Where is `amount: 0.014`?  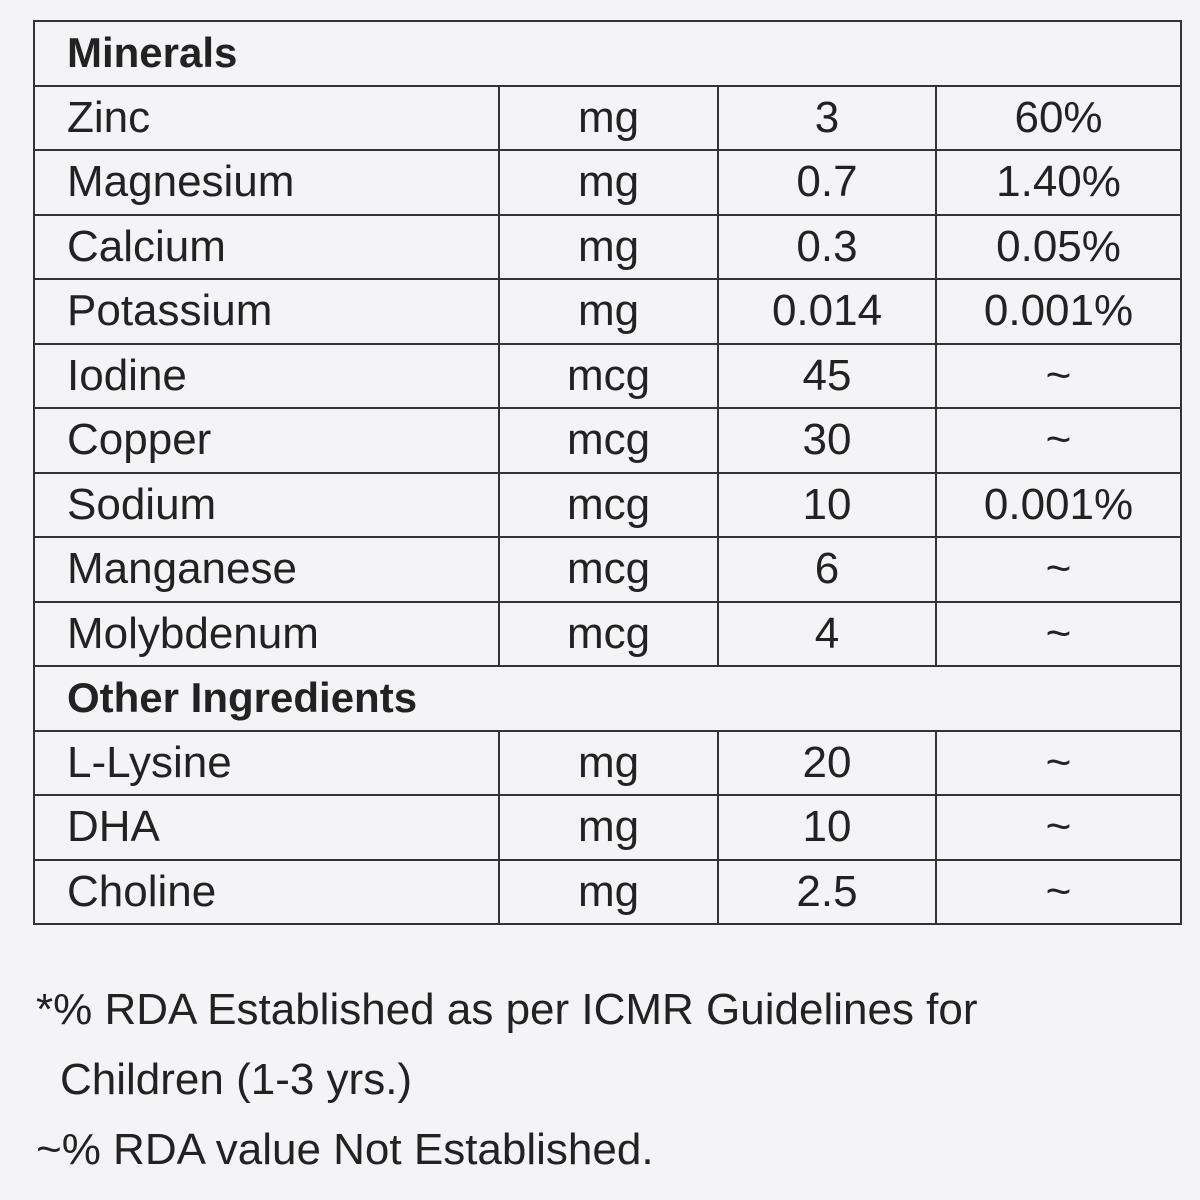 amount: 0.014 is located at coordinates (827, 311).